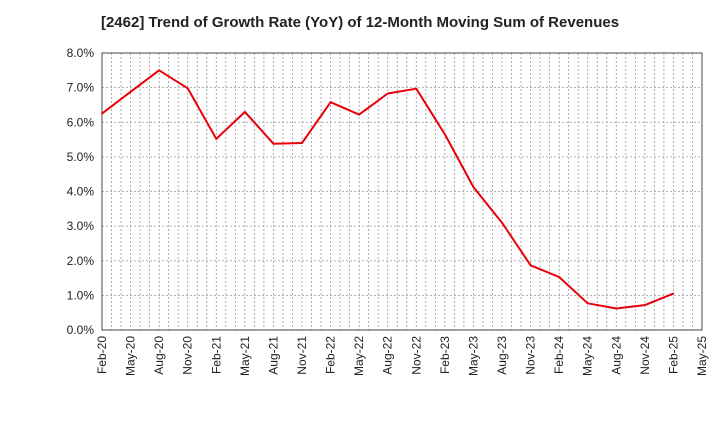 Image resolution: width=720 pixels, height=440 pixels. Describe the element at coordinates (416, 355) in the screenshot. I see `x-tick-label: Nov-22` at that location.